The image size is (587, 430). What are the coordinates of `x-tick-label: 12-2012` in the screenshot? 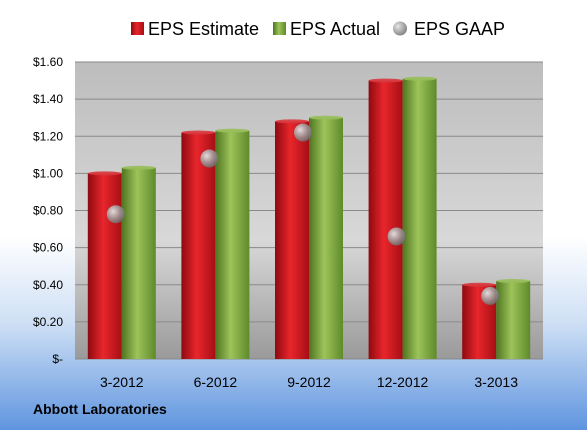 It's located at (403, 382).